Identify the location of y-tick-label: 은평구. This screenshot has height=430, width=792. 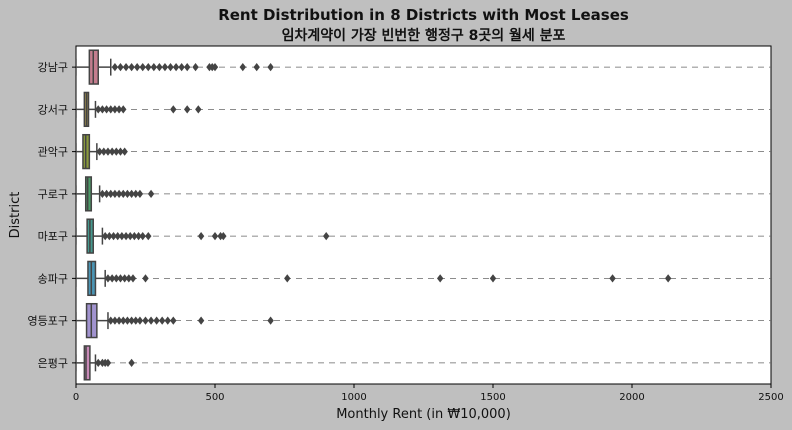
(53, 363).